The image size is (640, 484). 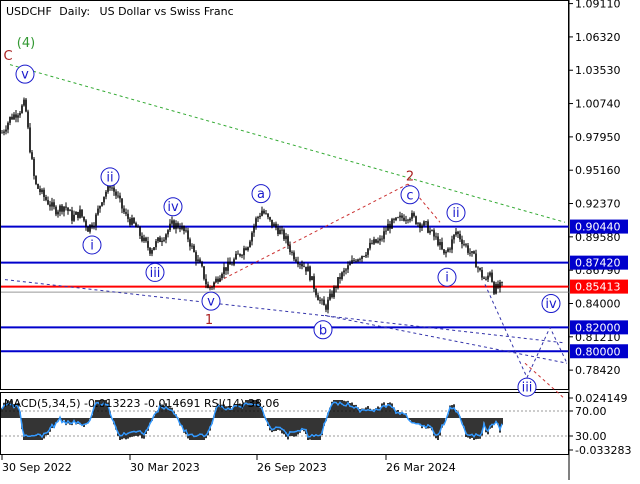 I want to click on wave-label: i, so click(x=92, y=245).